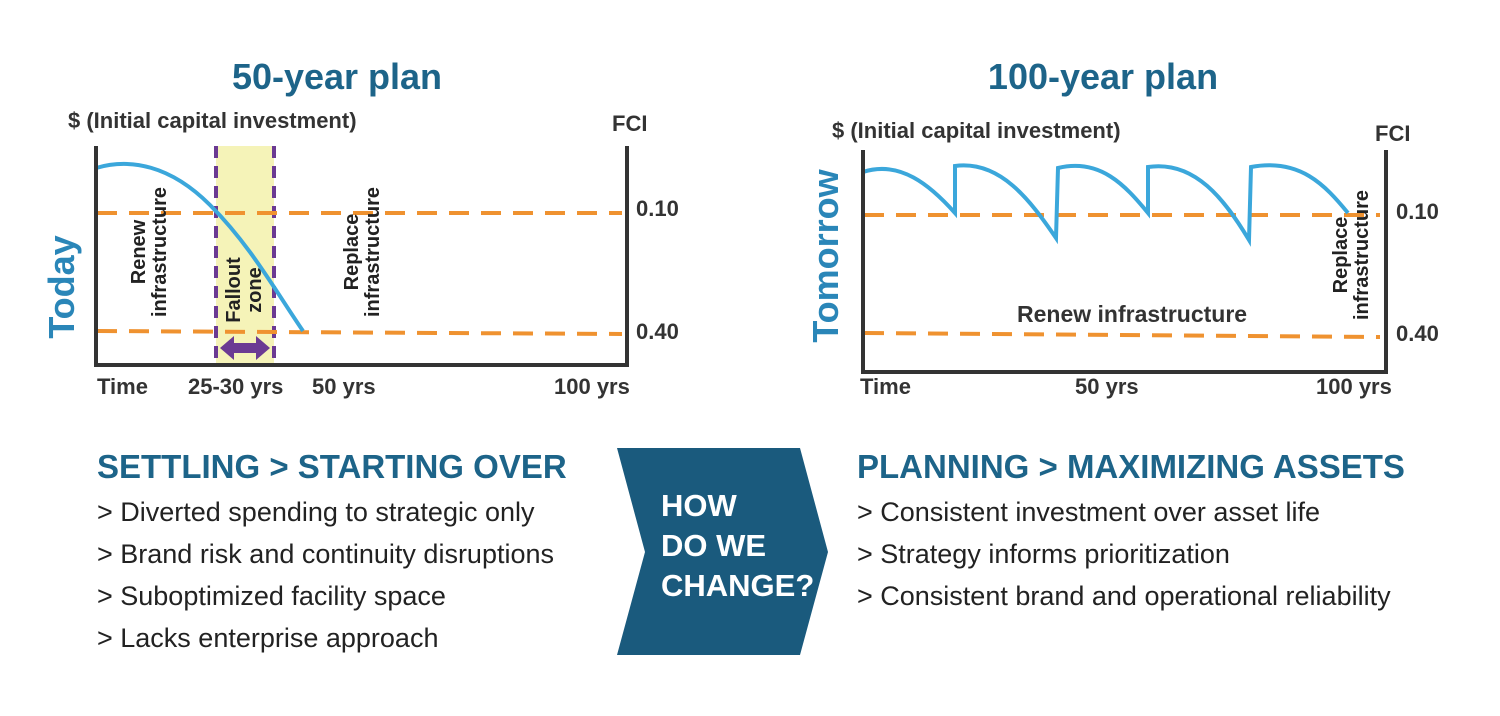  What do you see at coordinates (316, 512) in the screenshot?
I see `bullet: > Diverted spending to strategic only` at bounding box center [316, 512].